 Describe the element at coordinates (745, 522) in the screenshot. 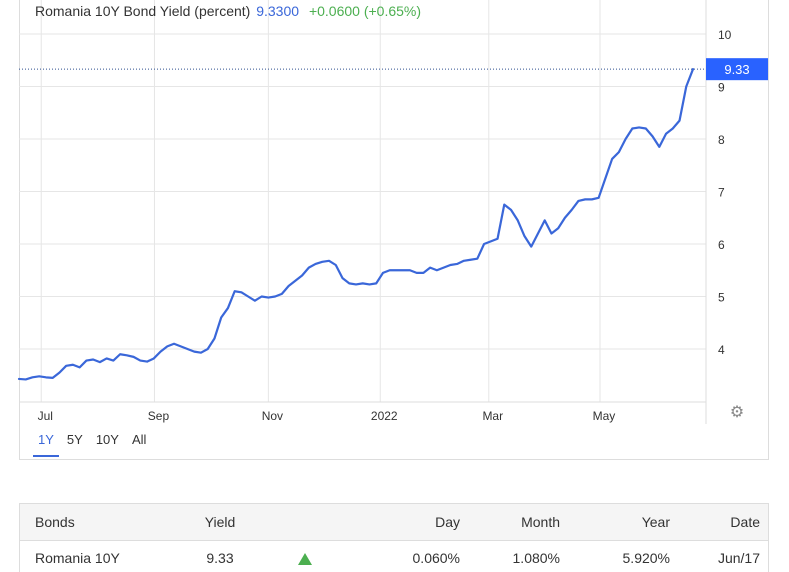

I see `header-date: Date` at that location.